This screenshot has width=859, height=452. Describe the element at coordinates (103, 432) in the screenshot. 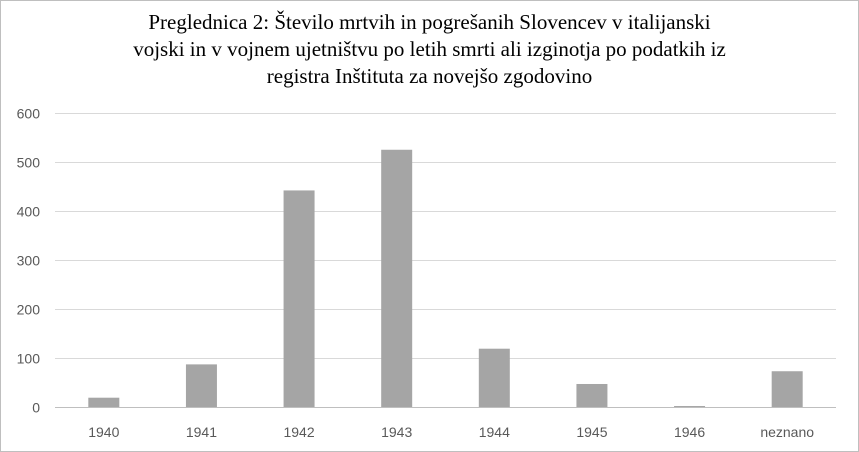

I see `x-tick-label: 1940` at that location.